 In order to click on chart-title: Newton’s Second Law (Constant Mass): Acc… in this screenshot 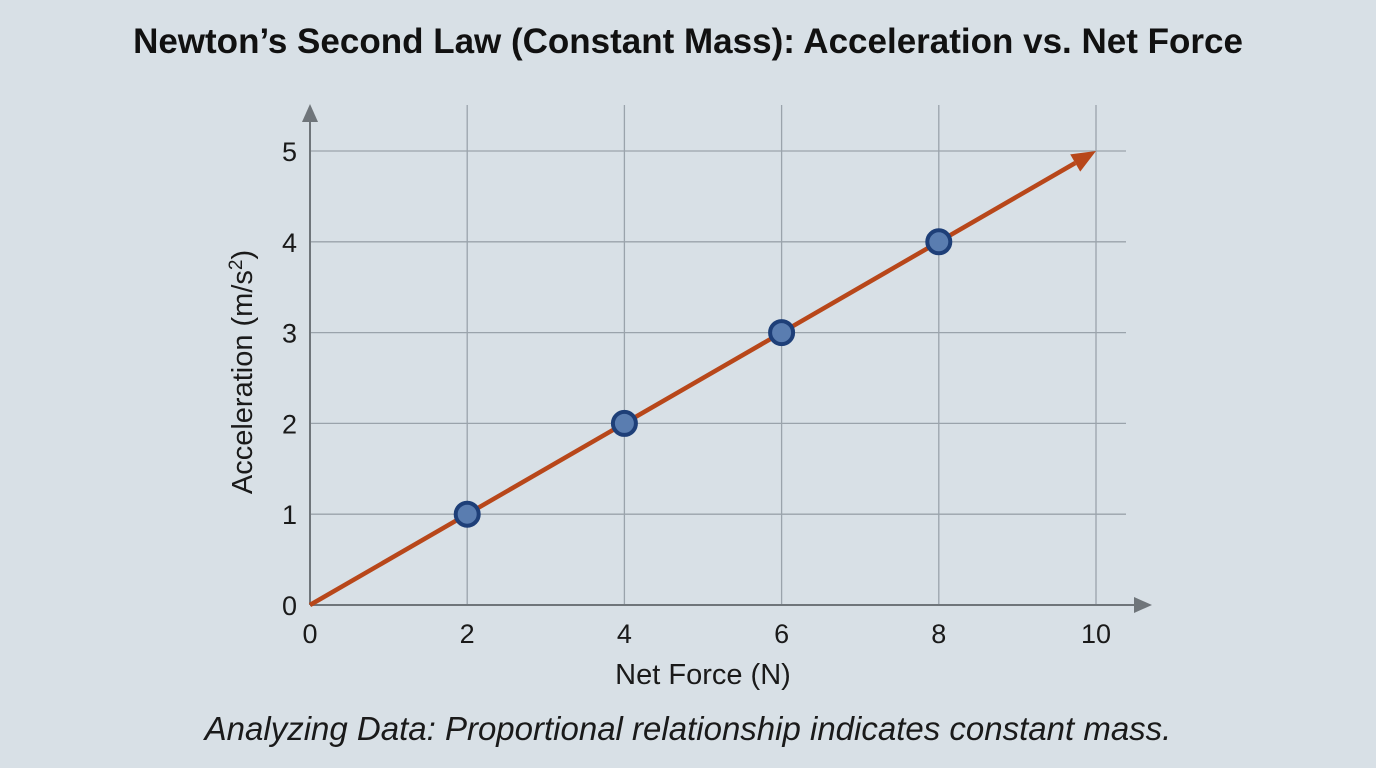, I will do `click(688, 41)`.